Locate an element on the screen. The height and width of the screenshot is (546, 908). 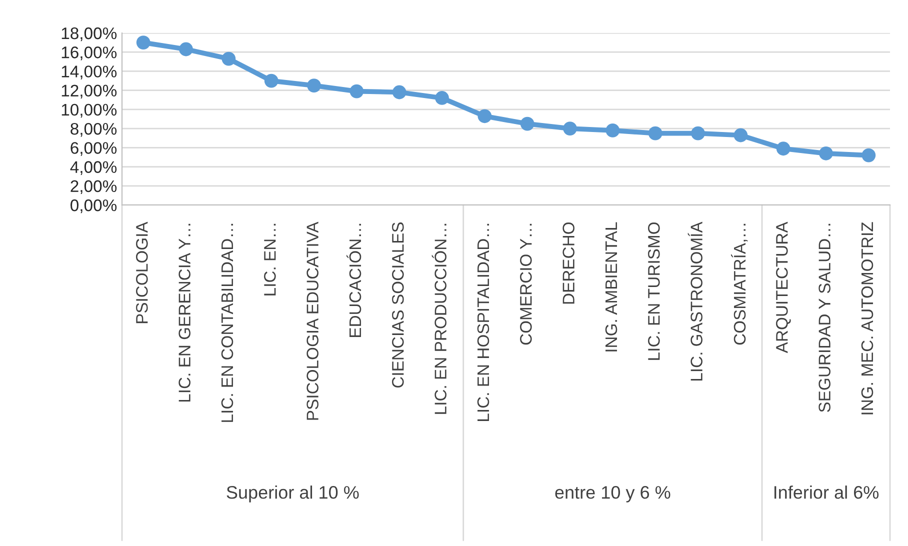
y-tick-label: 14,00% is located at coordinates (89, 73).